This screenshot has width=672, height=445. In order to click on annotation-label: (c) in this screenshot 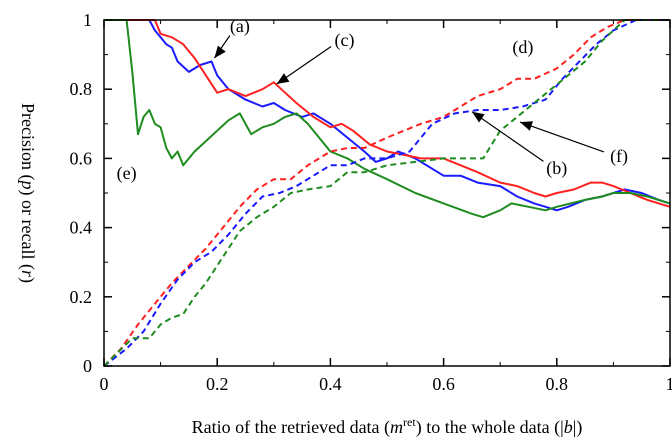, I will do `click(345, 40)`.